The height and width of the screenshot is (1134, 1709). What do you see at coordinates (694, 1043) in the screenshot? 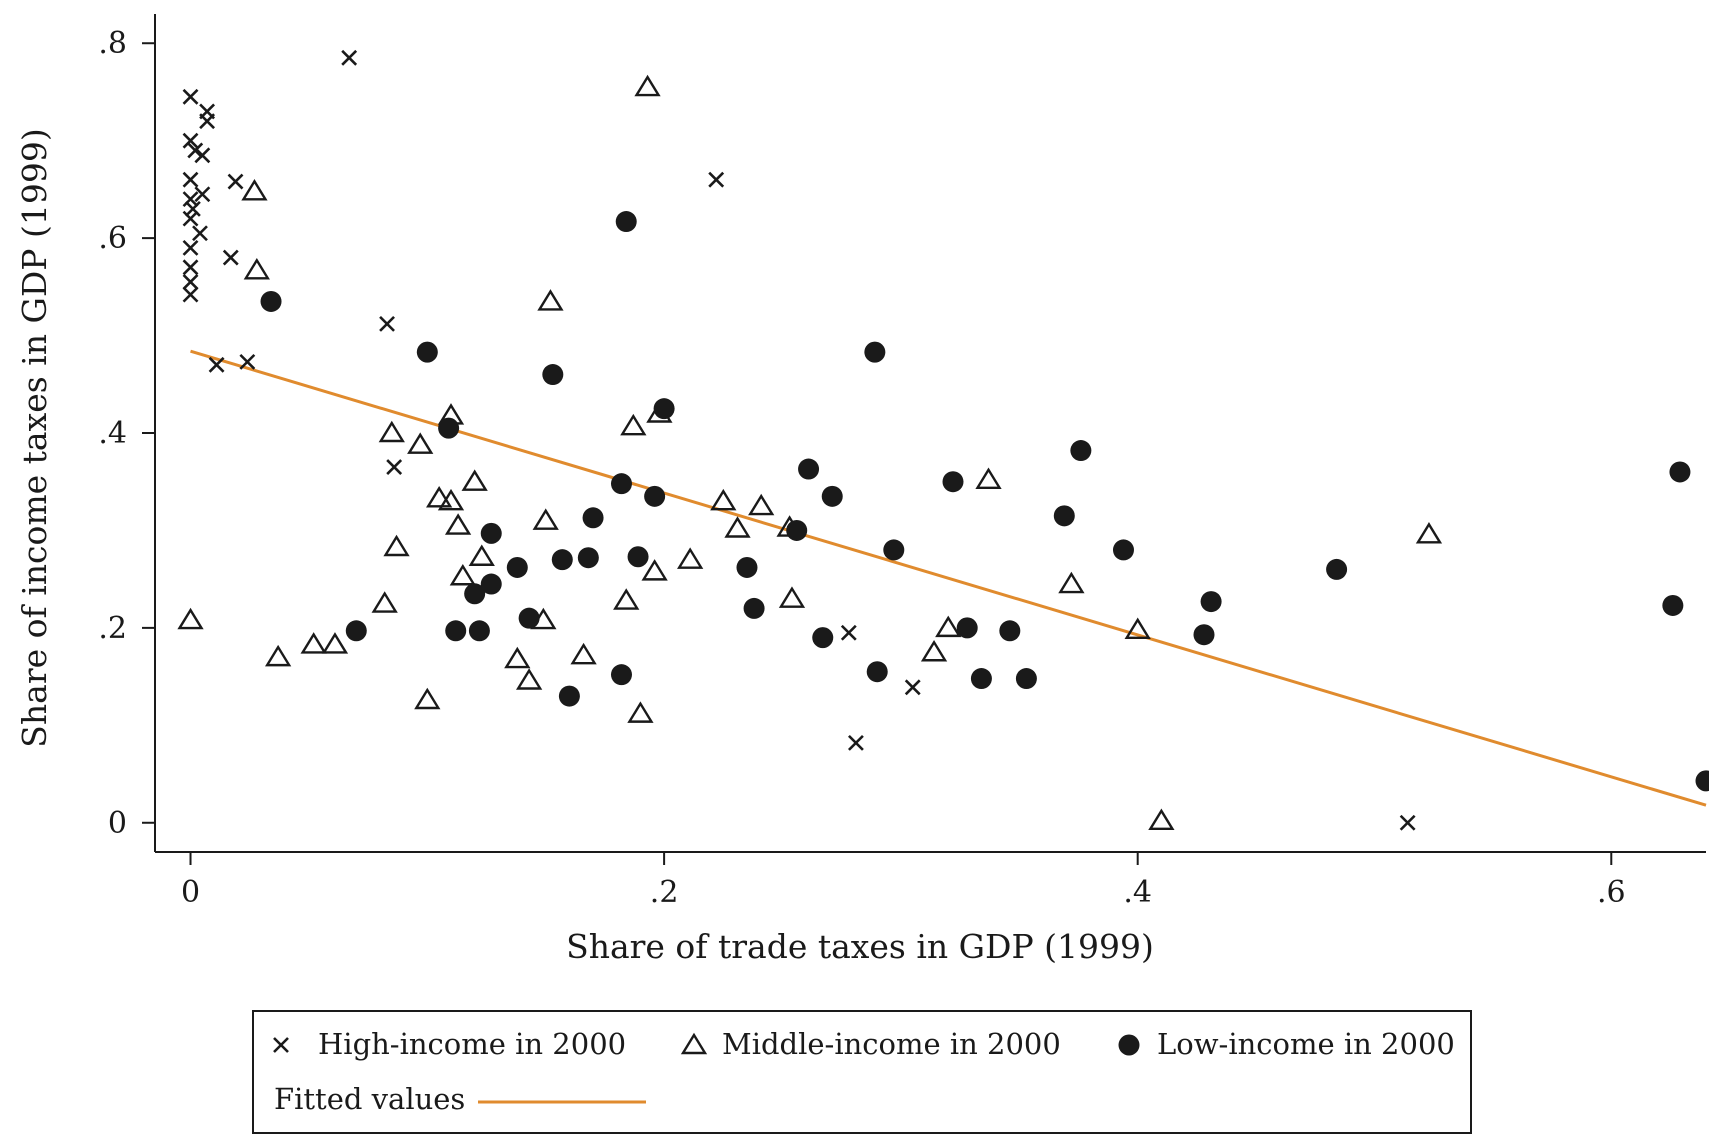
I see `legend-triangle-marker` at bounding box center [694, 1043].